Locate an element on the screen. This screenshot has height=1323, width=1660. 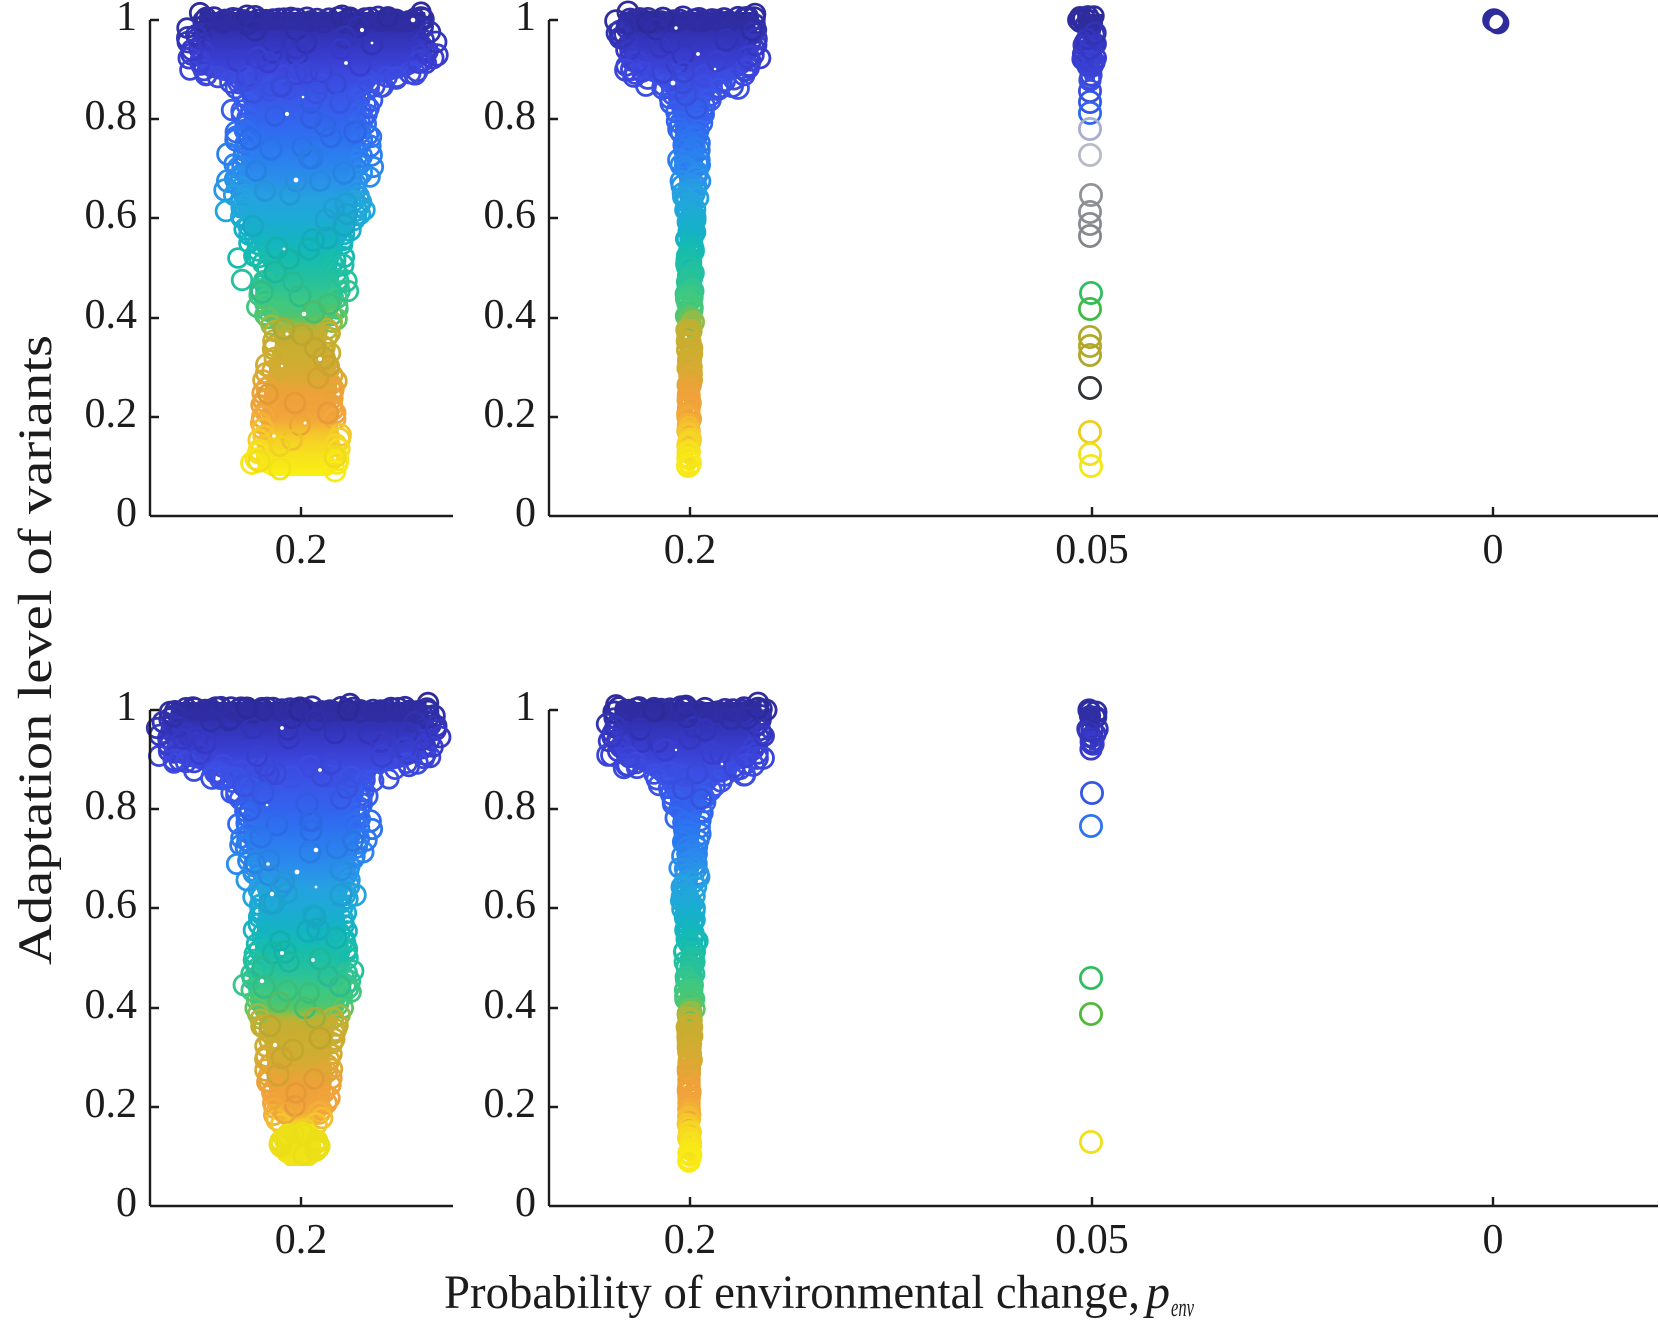
svg-text: p is located at coordinates (1156, 1292).